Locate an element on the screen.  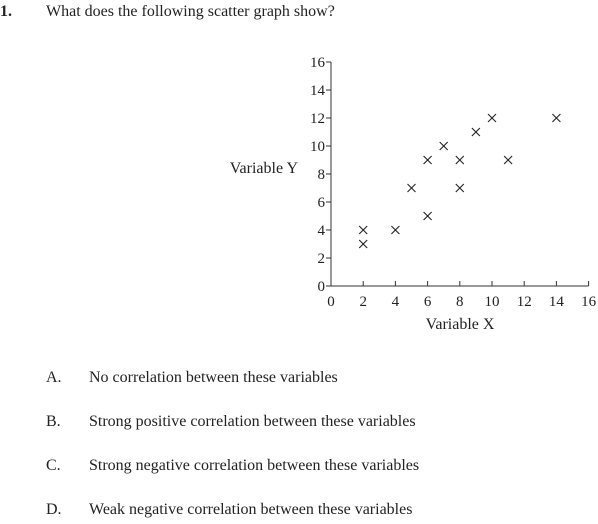
y-tick-label: 4 is located at coordinates (322, 231).